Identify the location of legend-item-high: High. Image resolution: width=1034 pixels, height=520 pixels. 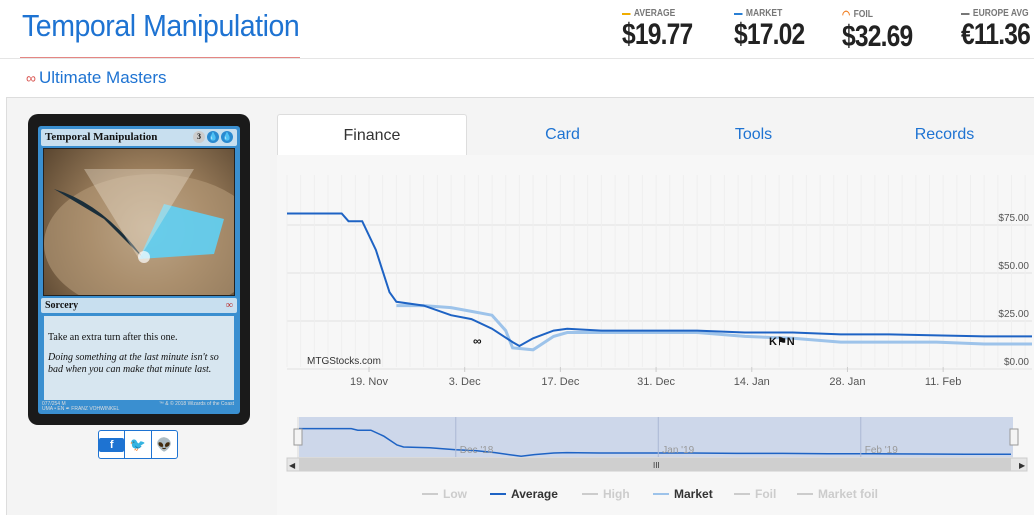
(606, 494).